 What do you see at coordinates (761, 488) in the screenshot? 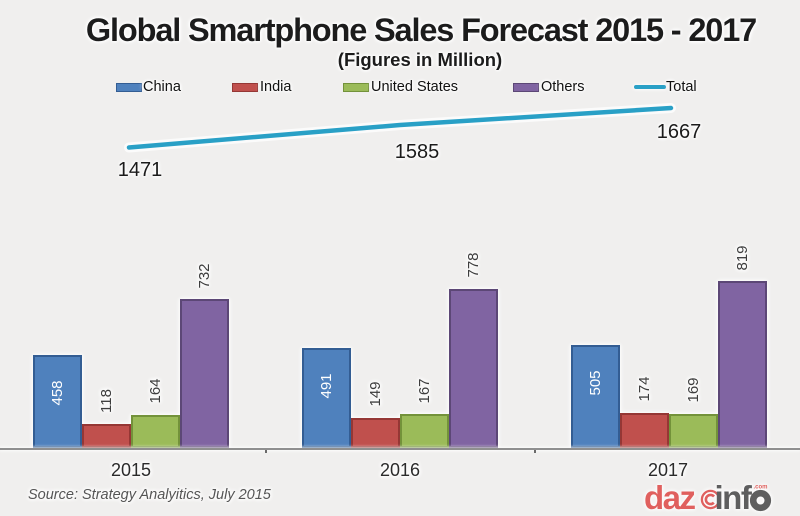
I see `svg-text: .com` at bounding box center [761, 488].